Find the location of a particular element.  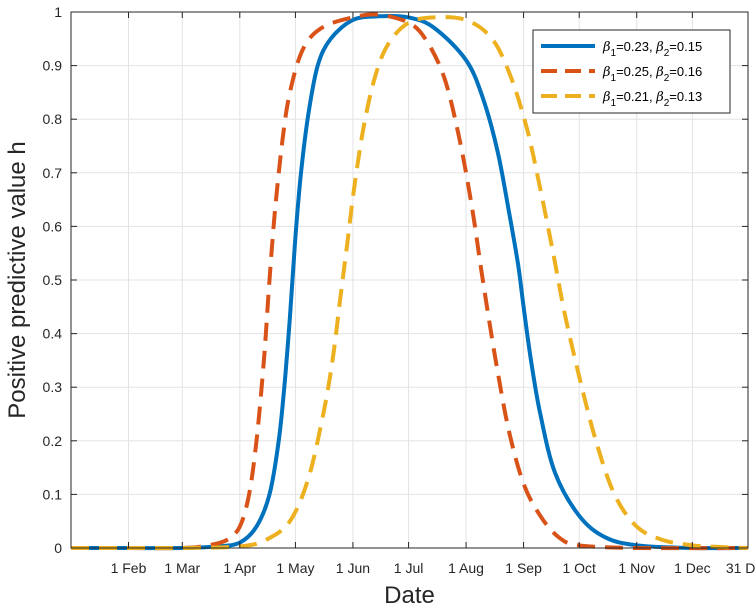

y-tick-label: 0.6 is located at coordinates (53, 226).